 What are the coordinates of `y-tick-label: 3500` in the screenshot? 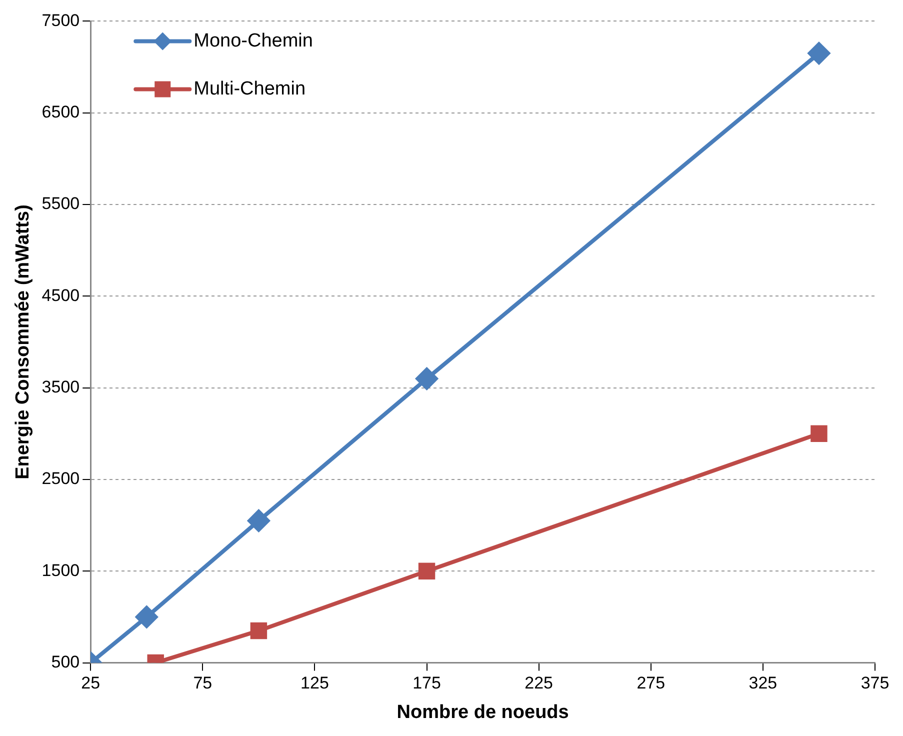 It's located at (61, 387).